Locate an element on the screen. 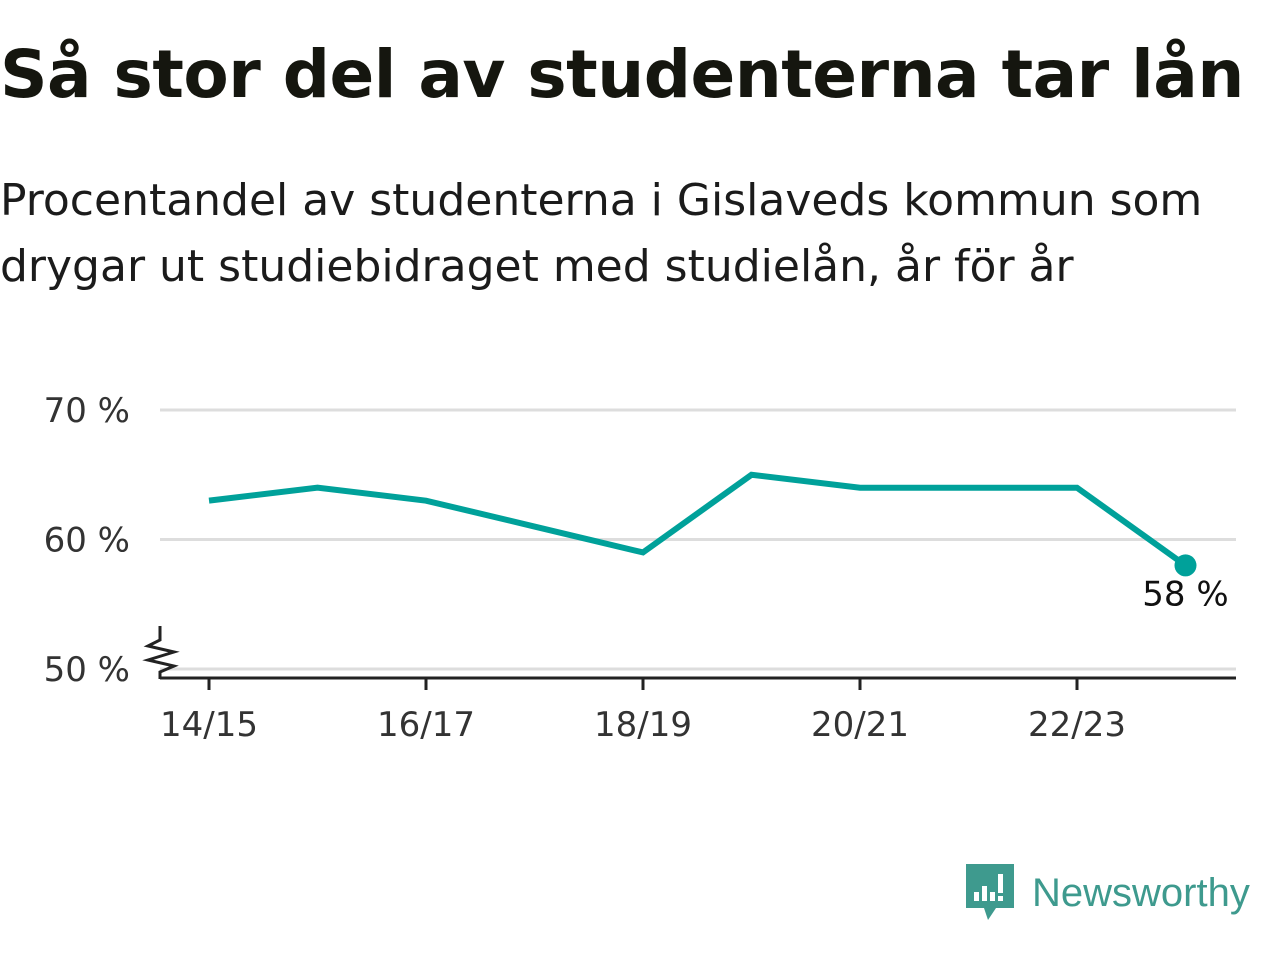  x-tick-label: 22/23 is located at coordinates (1077, 725).